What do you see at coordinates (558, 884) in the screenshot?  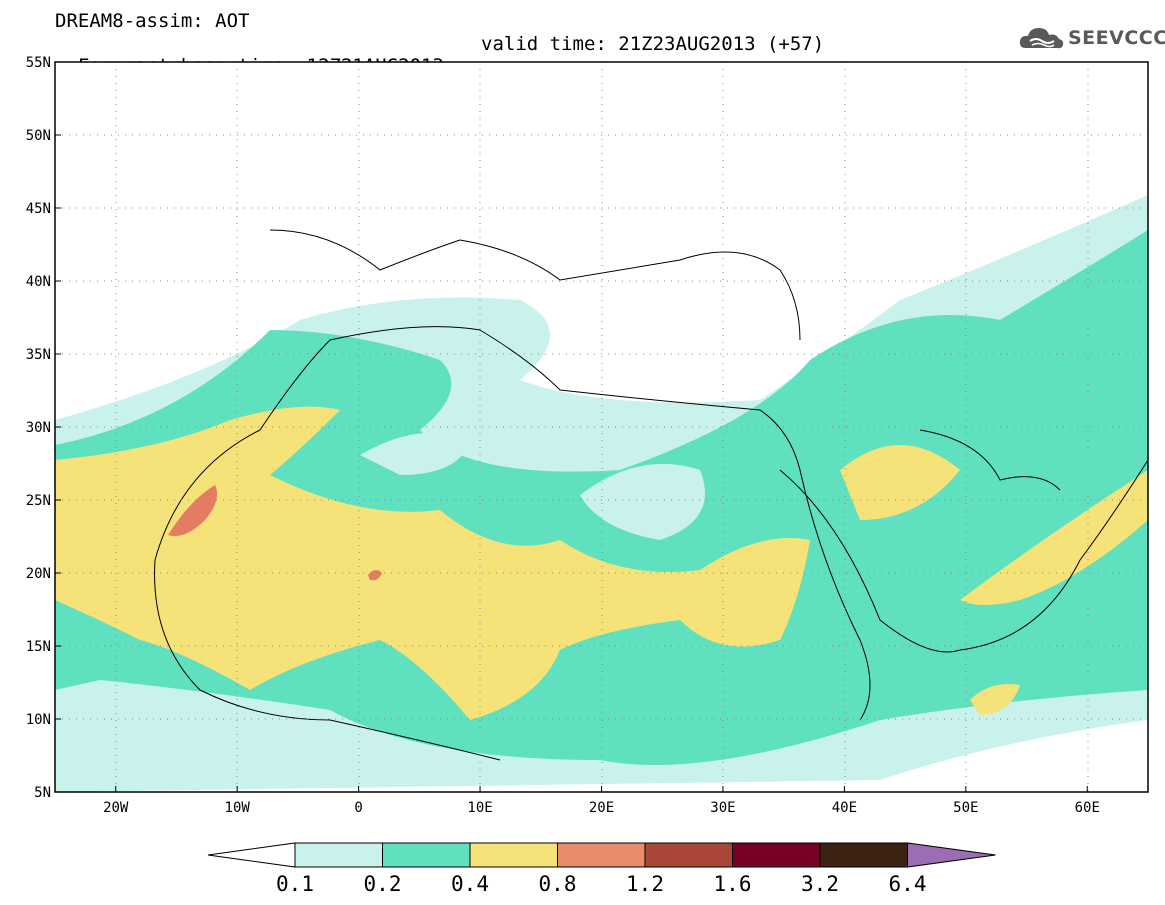 I see `colorbar-label: 0.8` at bounding box center [558, 884].